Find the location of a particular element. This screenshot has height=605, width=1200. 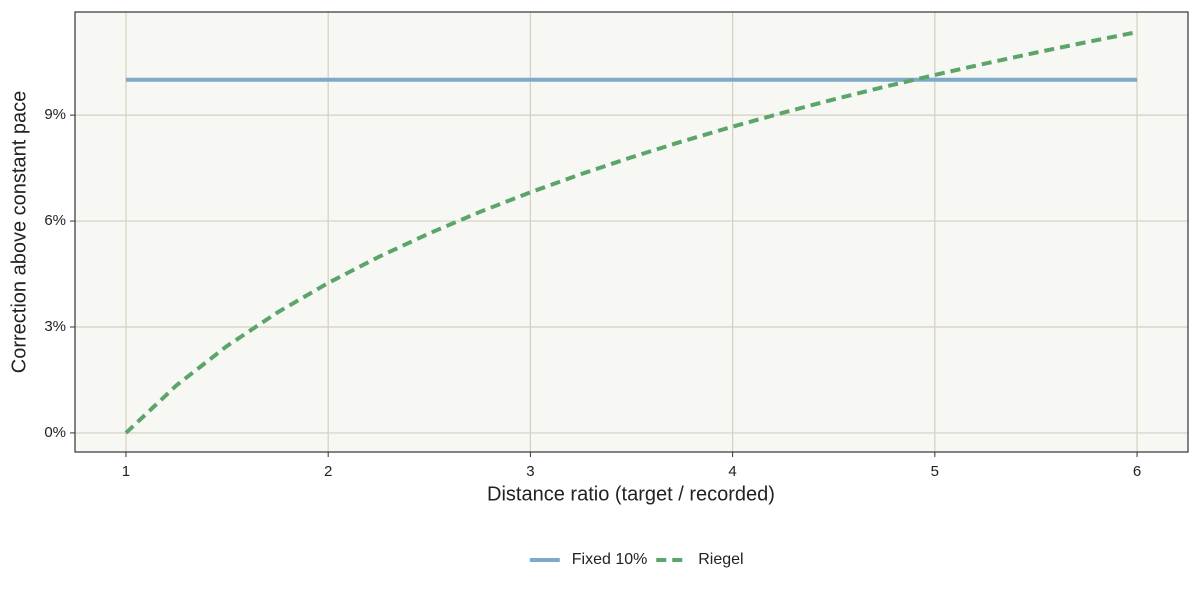

y-axis-label: Correction above constant pace is located at coordinates (19, 232).